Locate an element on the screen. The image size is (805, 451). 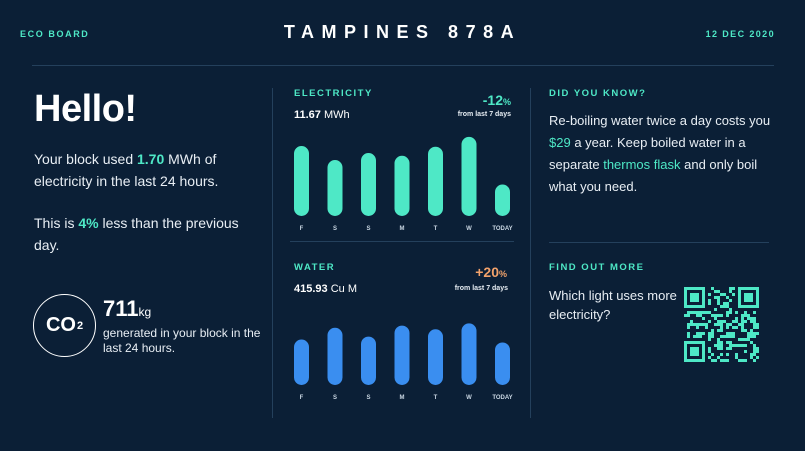
tick-label-electricity-6: TODAY is located at coordinates (502, 229).